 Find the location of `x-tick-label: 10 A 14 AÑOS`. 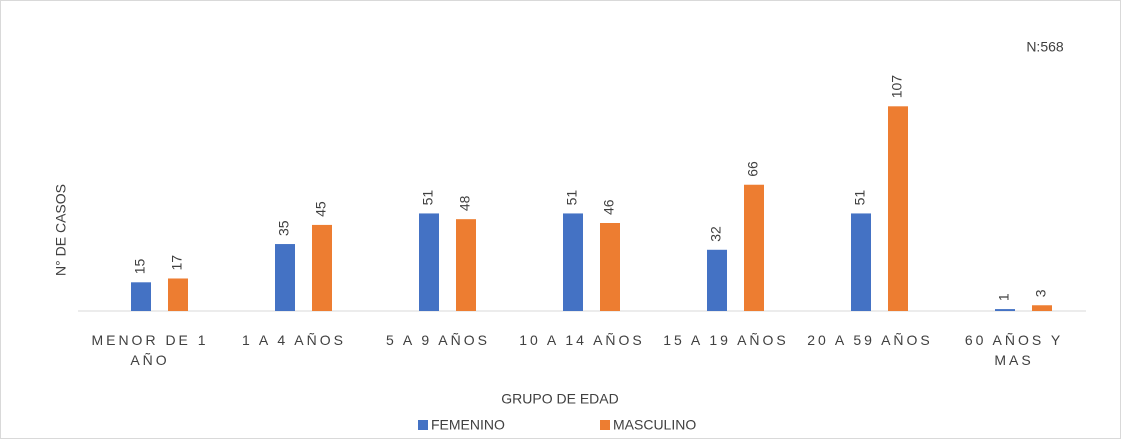

x-tick-label: 10 A 14 AÑOS is located at coordinates (582, 340).